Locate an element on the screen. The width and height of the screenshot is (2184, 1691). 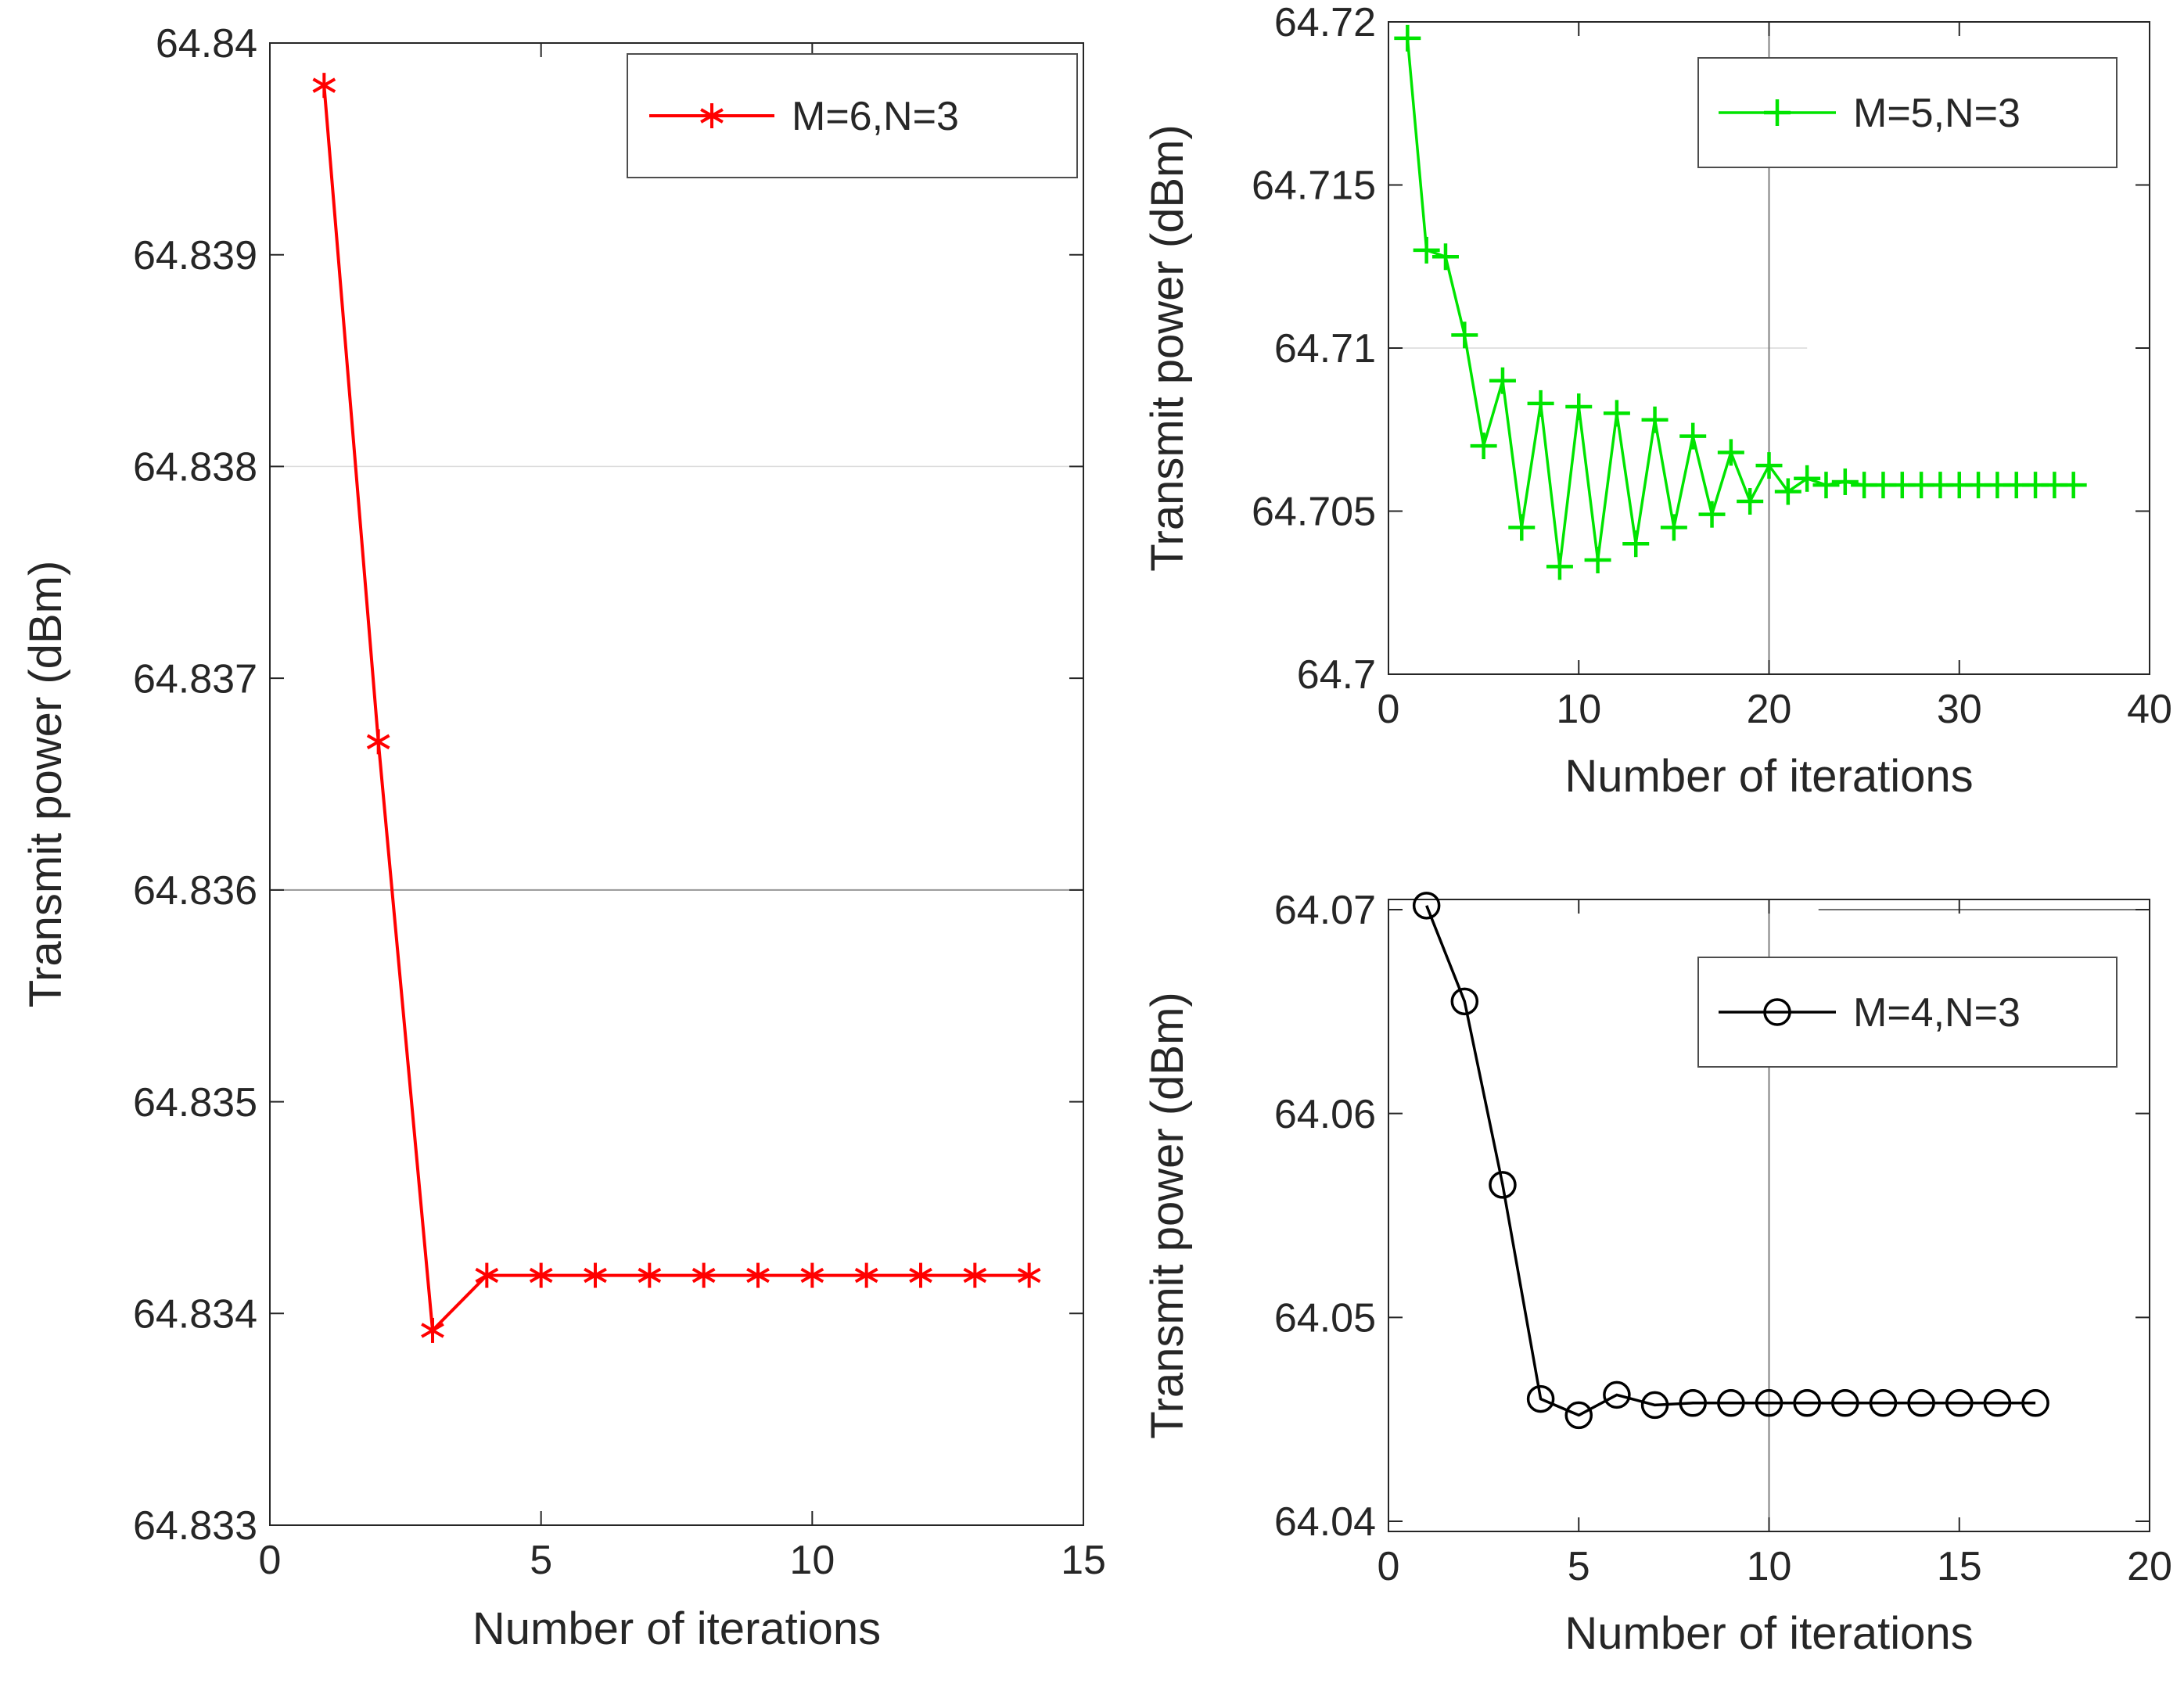
legend-label: M=4,N=3 is located at coordinates (1937, 1013).